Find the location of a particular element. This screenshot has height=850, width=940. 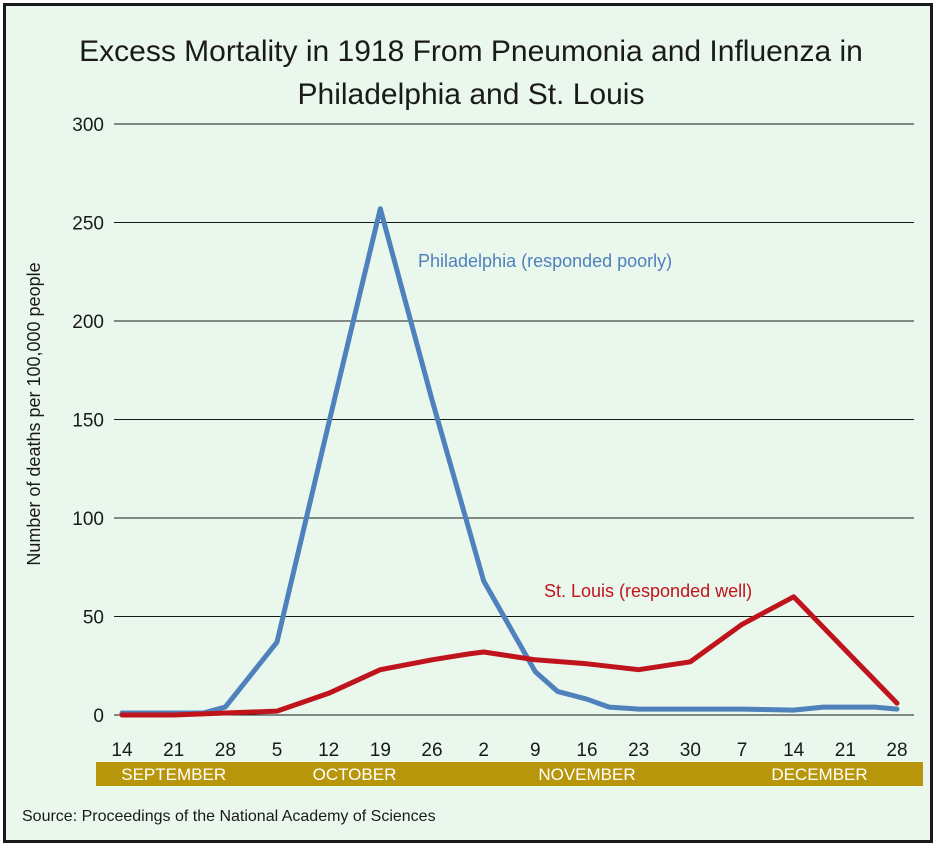

y-tick-label: 0 is located at coordinates (98, 716).